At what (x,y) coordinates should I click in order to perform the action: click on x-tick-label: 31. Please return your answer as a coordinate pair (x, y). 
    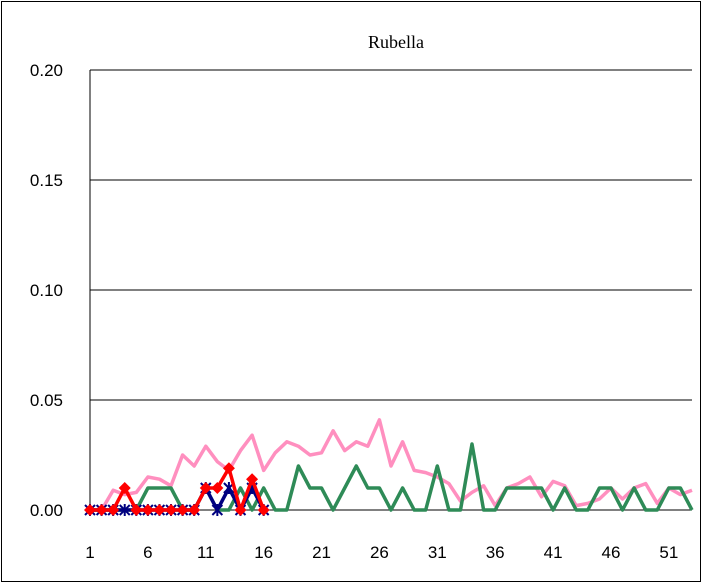
    Looking at the image, I should click on (437, 552).